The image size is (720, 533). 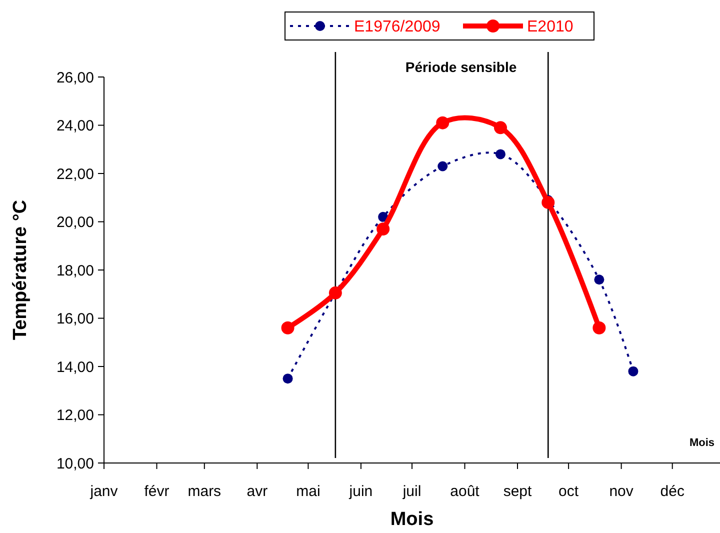 What do you see at coordinates (75, 319) in the screenshot?
I see `y-tick-label: 16,00` at bounding box center [75, 319].